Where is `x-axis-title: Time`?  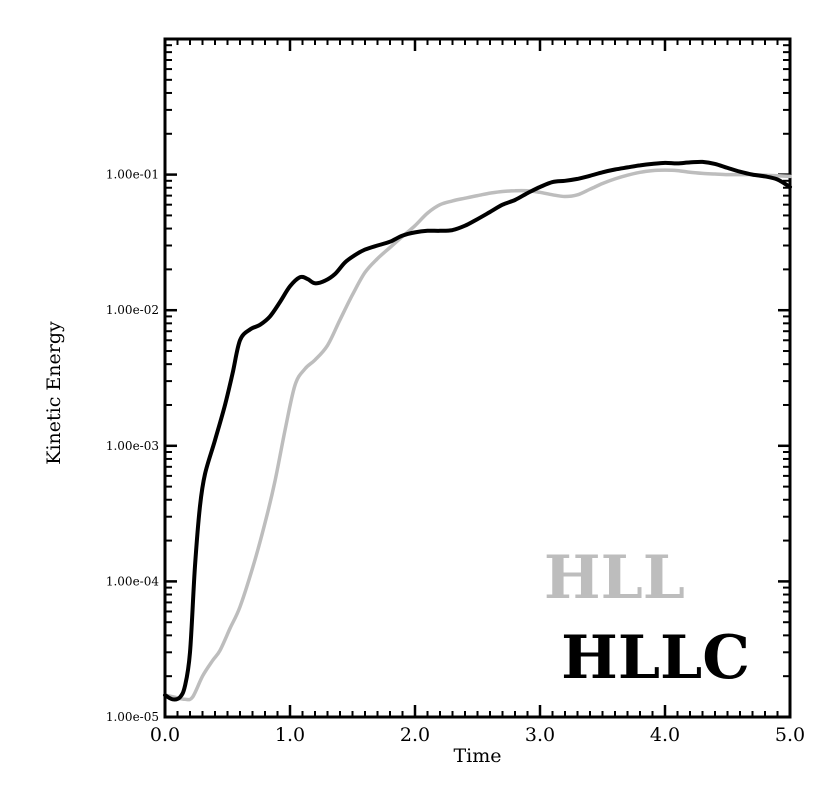 x-axis-title: Time is located at coordinates (477, 756).